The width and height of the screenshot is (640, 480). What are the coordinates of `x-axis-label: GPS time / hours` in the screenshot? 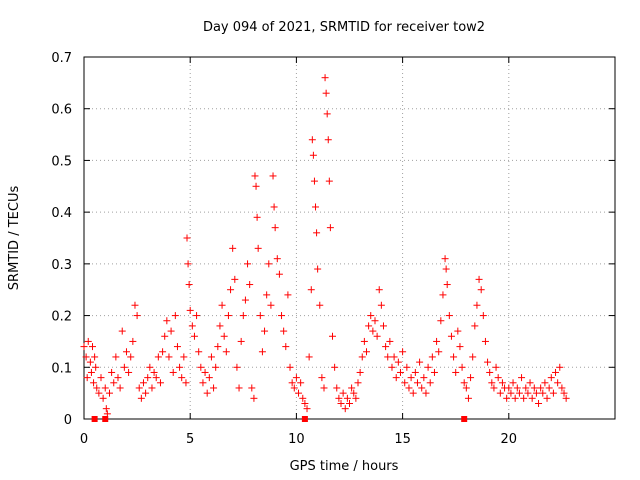 It's located at (344, 466).